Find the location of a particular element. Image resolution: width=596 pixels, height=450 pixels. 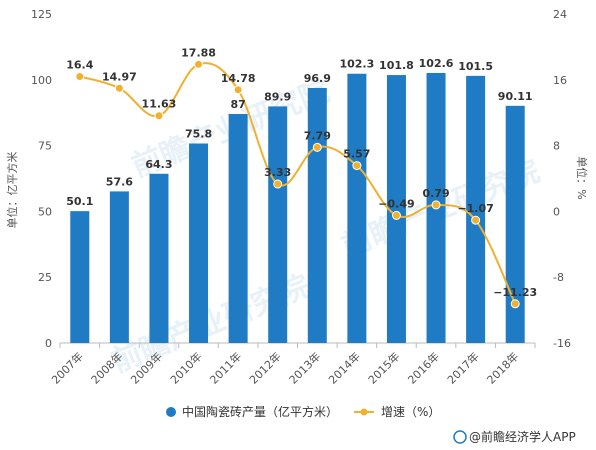

x-tick-label: 2015年 is located at coordinates (383, 367).